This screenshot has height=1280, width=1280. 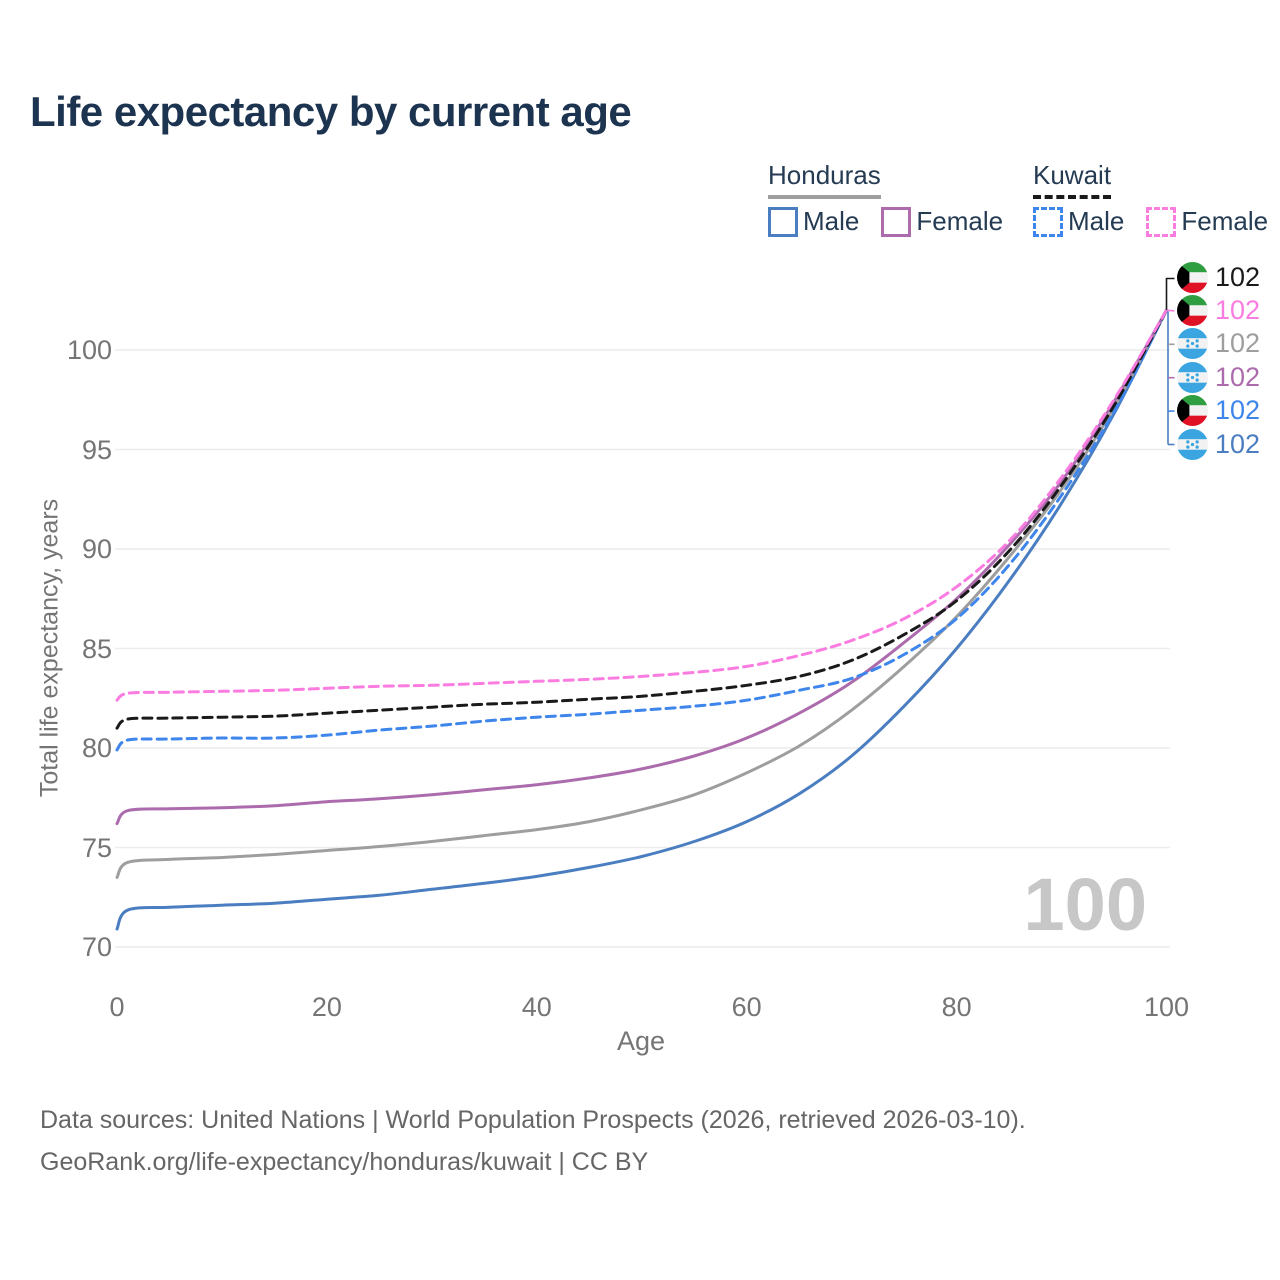 I want to click on legend-label-kuwait-female: Female, so click(x=1225, y=221).